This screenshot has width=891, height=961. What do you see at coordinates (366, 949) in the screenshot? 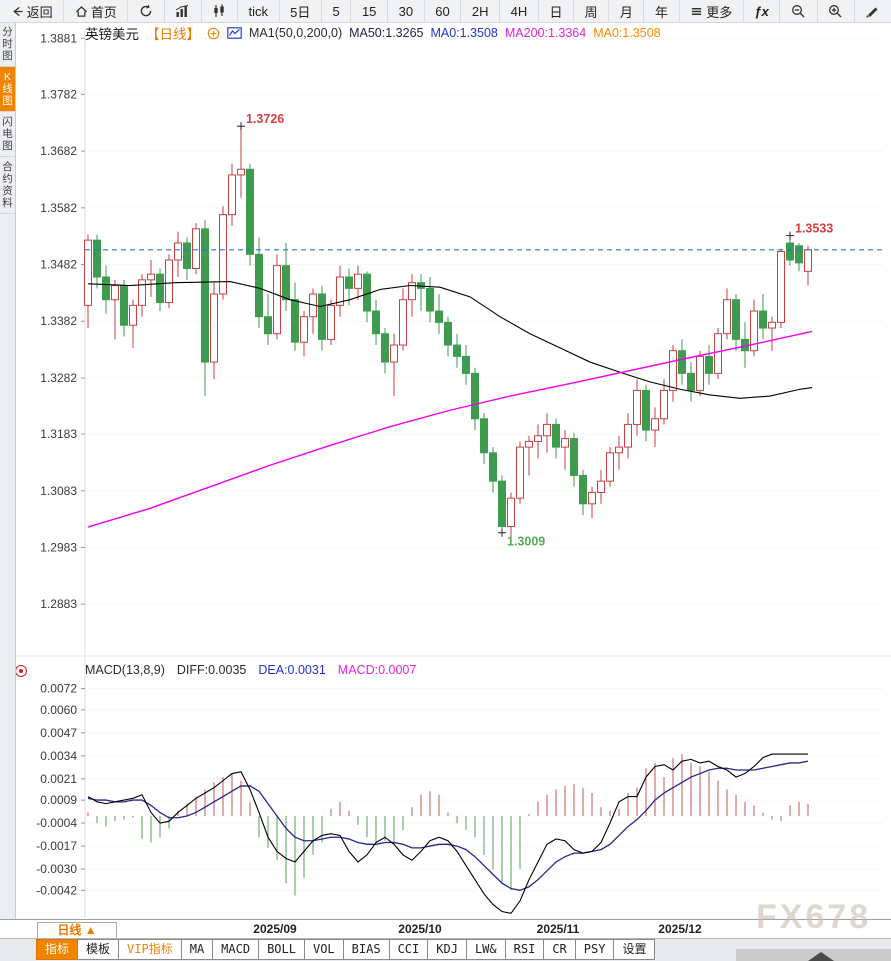
I see `bias-indicator-button: BIAS` at bounding box center [366, 949].